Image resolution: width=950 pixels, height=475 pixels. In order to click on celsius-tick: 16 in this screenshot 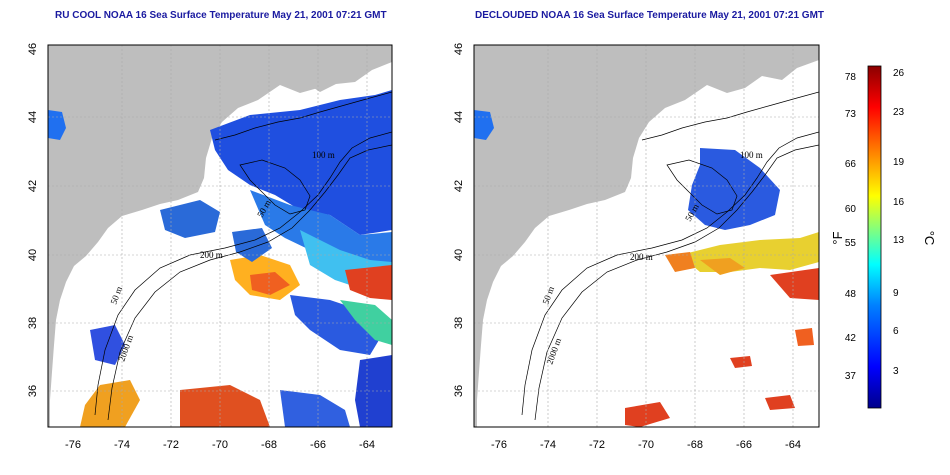, I will do `click(899, 202)`.